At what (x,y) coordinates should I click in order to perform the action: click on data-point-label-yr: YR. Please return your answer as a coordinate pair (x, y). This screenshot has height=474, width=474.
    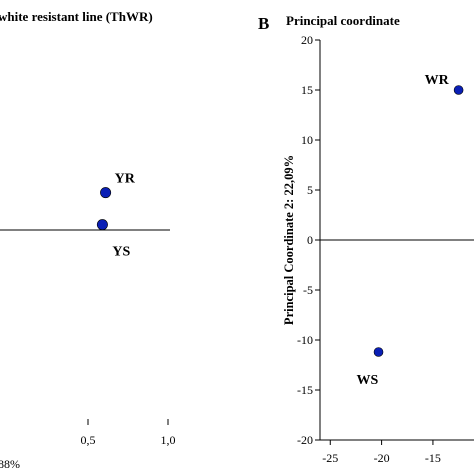
    Looking at the image, I should click on (125, 179).